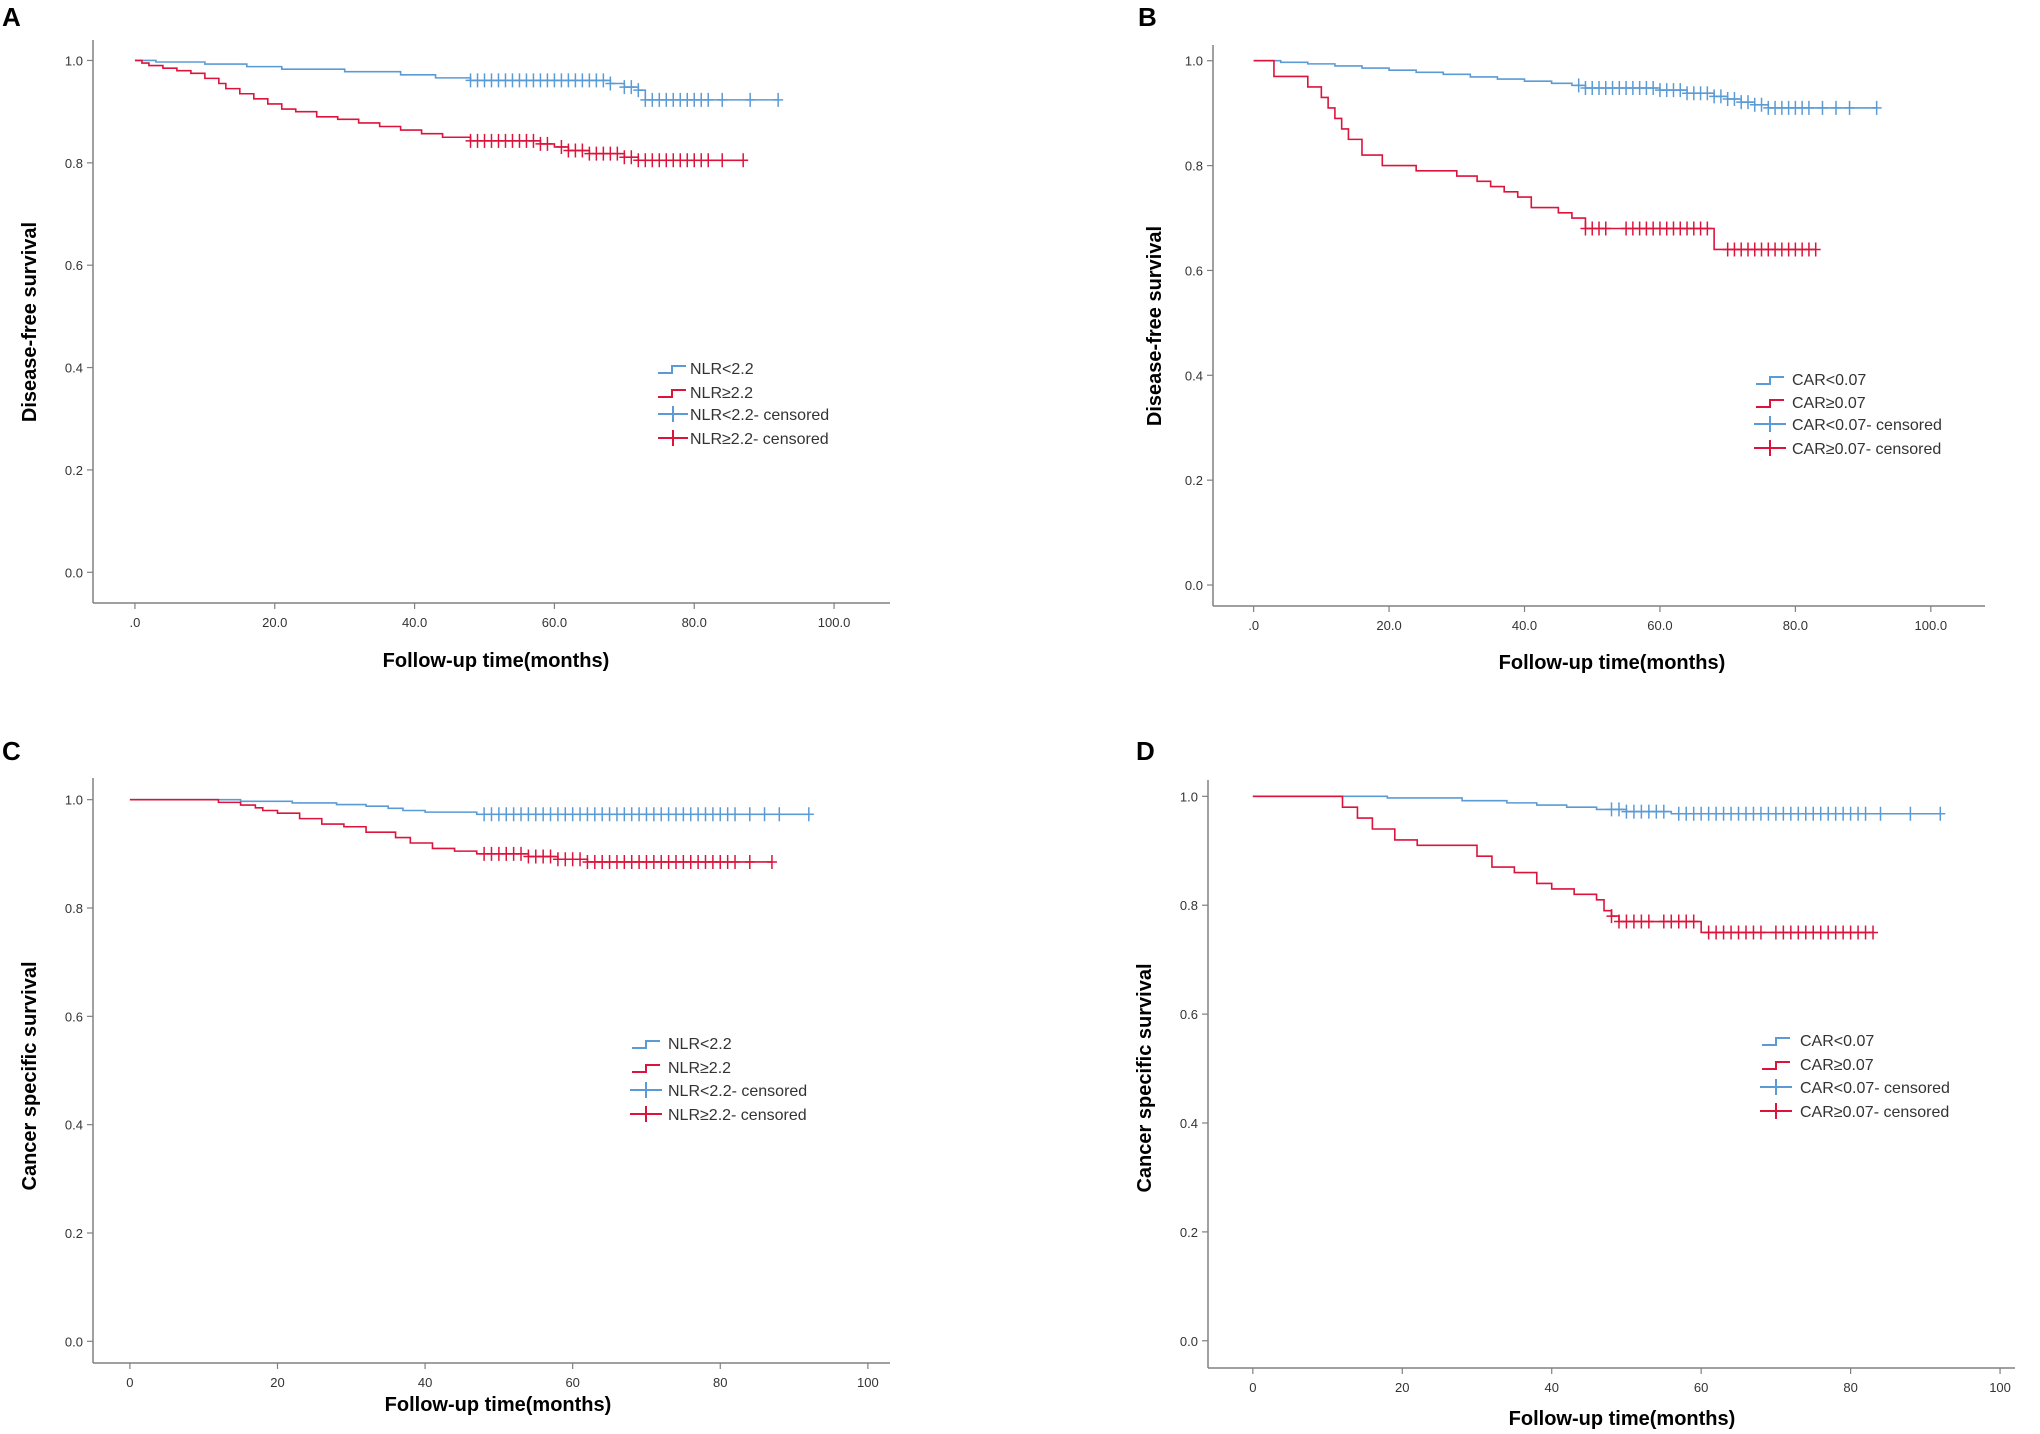 The image size is (2040, 1434). Describe the element at coordinates (737, 1091) in the screenshot. I see `legend-label-censored-low-c: NLR<2.2- censored` at that location.